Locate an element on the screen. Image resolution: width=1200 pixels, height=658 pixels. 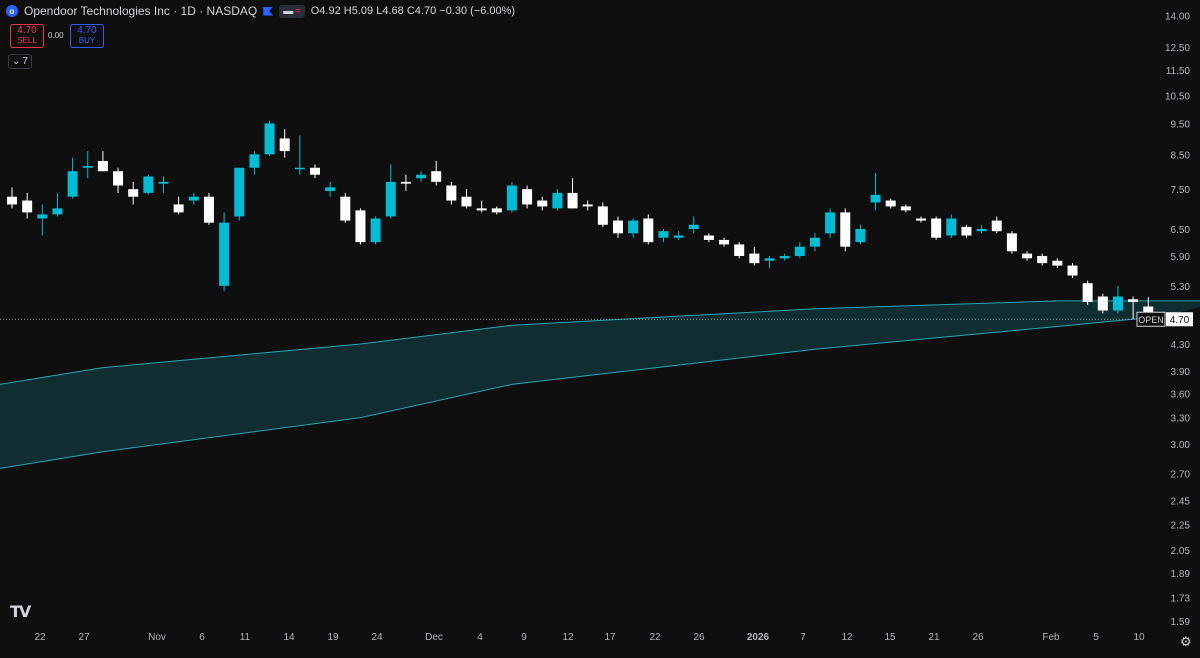
y-tick-label: 12.50 is located at coordinates (1177, 48).